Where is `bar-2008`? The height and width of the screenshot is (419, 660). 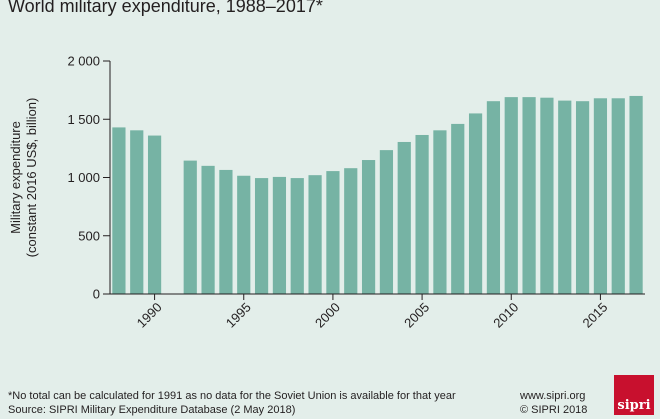
bar-2008 is located at coordinates (475, 203).